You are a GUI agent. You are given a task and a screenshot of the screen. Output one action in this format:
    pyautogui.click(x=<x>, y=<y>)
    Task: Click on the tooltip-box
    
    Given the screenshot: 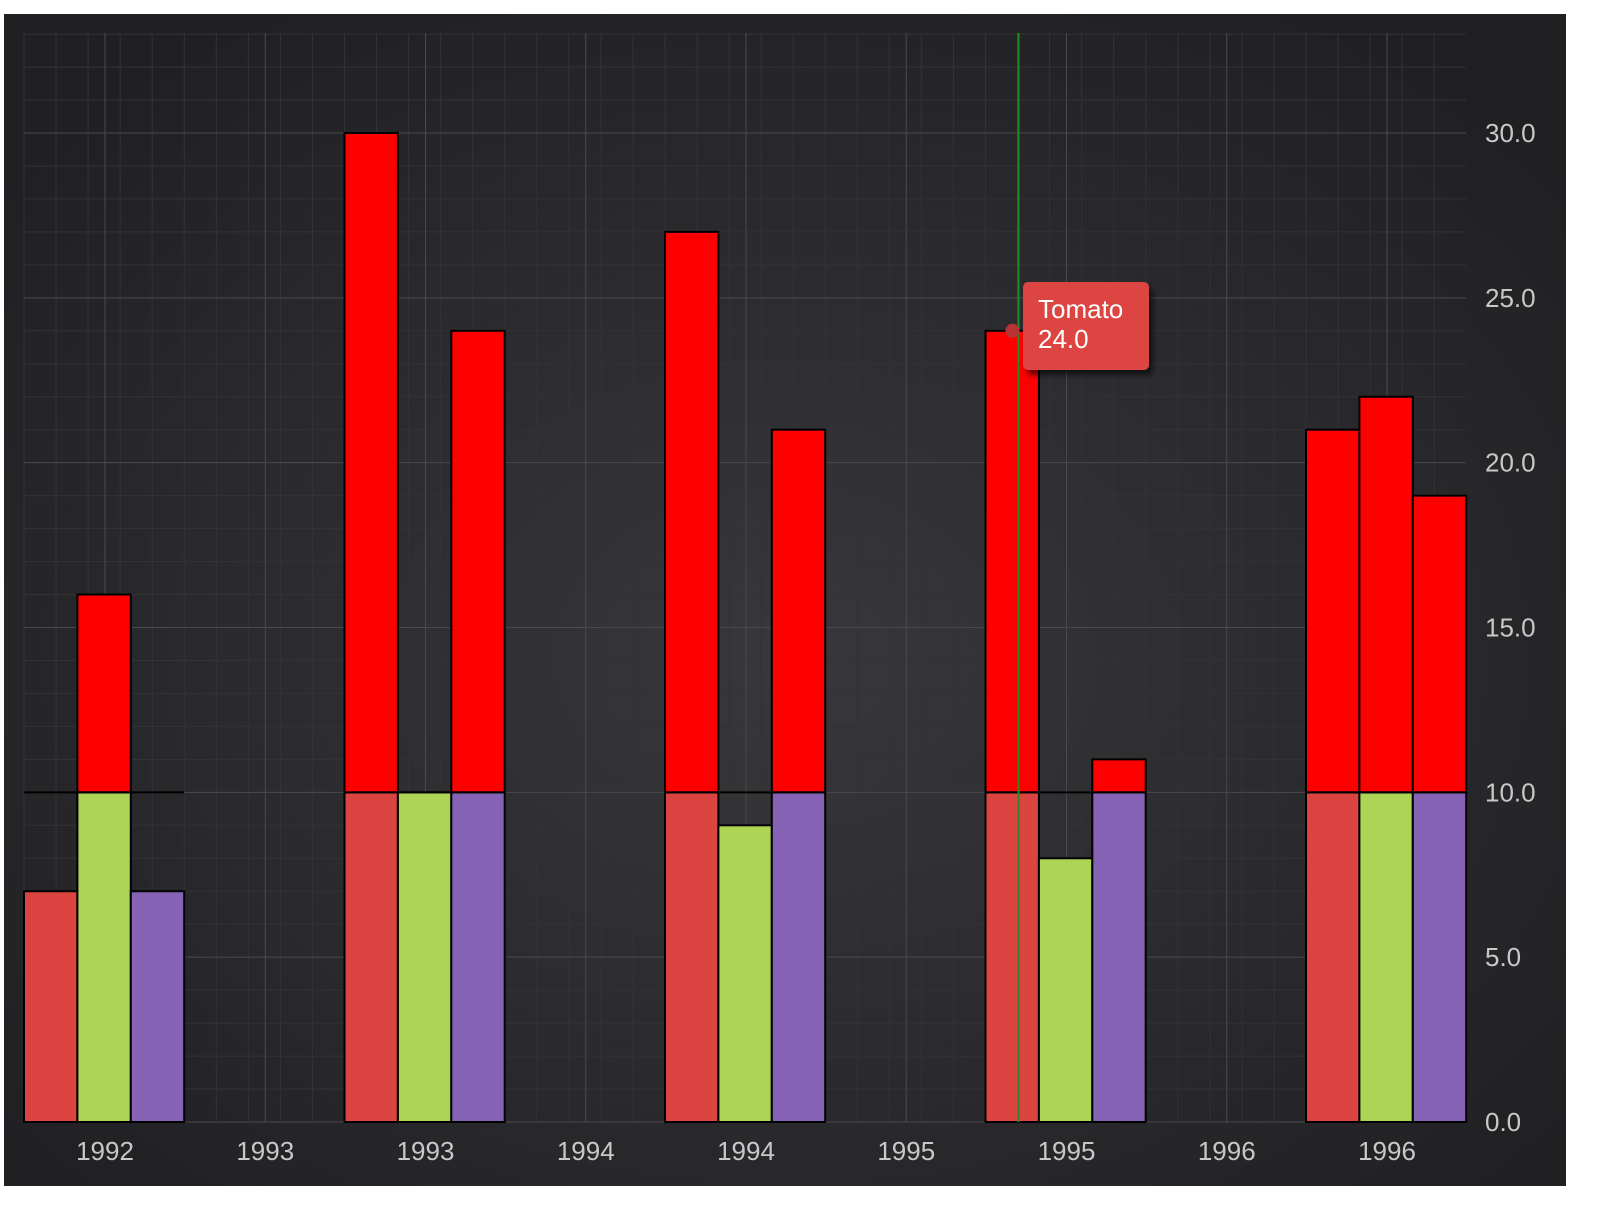 What is the action you would take?
    pyautogui.click(x=1086, y=326)
    